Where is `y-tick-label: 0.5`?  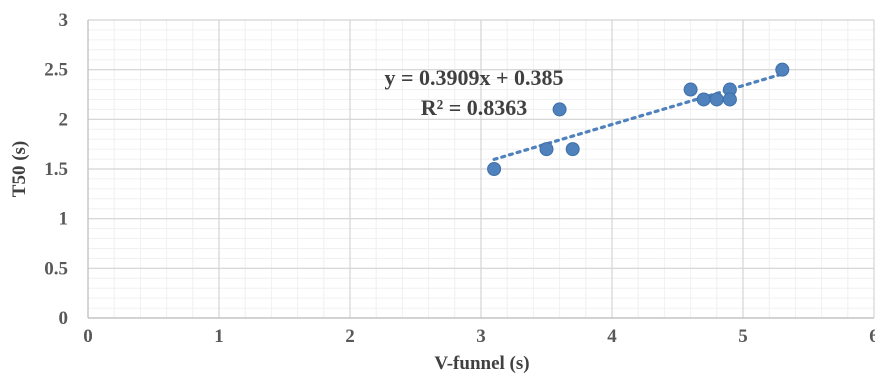
y-tick-label: 0.5 is located at coordinates (56, 268).